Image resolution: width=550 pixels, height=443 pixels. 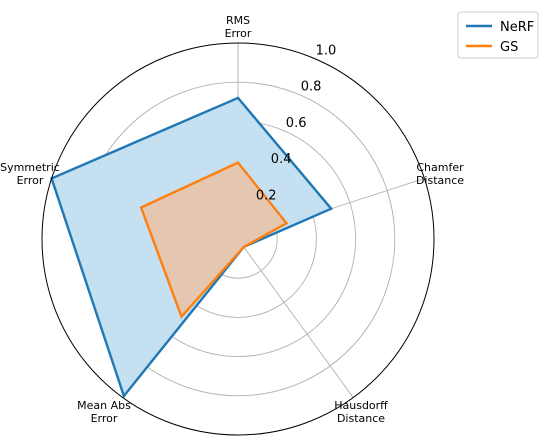 I want to click on series-area-gs, so click(x=214, y=240).